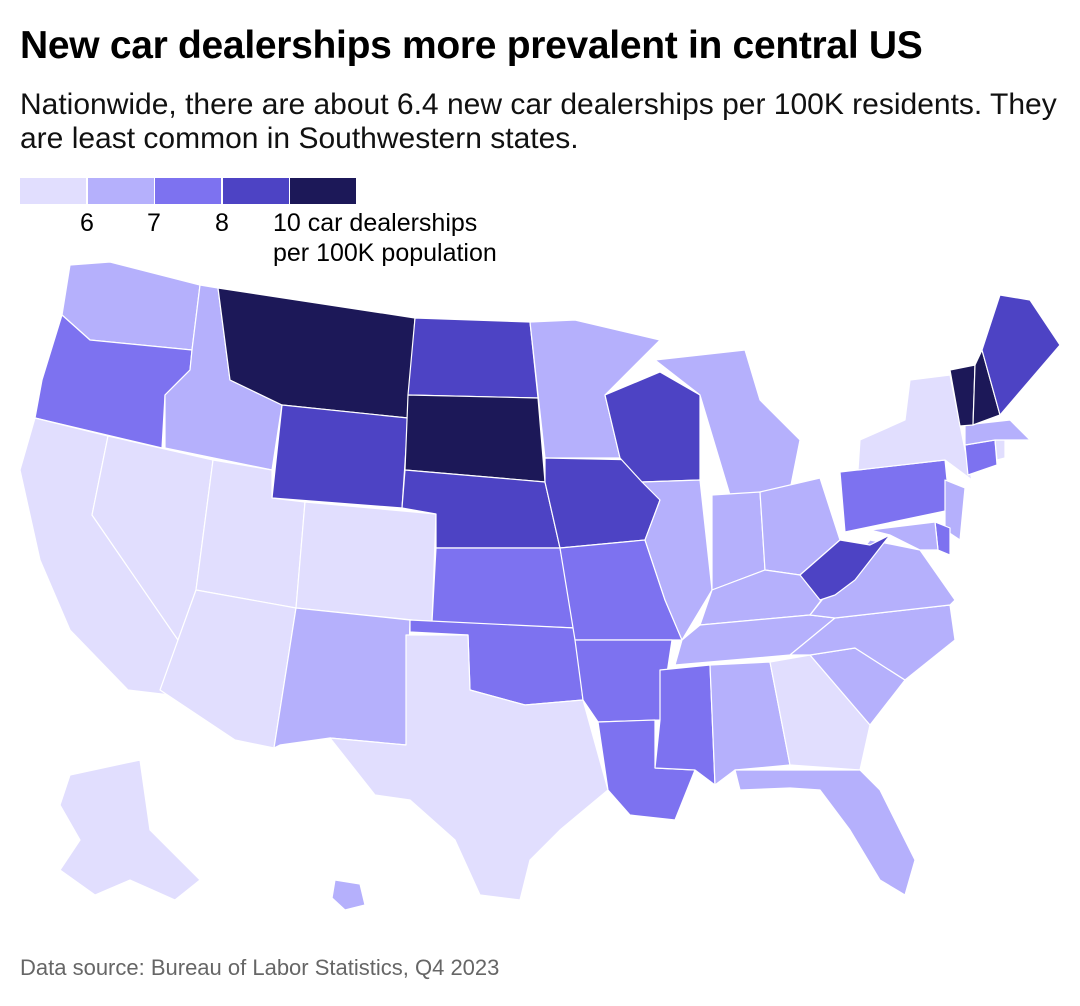 This screenshot has height=1006, width=1080. I want to click on state-co, so click(366, 562).